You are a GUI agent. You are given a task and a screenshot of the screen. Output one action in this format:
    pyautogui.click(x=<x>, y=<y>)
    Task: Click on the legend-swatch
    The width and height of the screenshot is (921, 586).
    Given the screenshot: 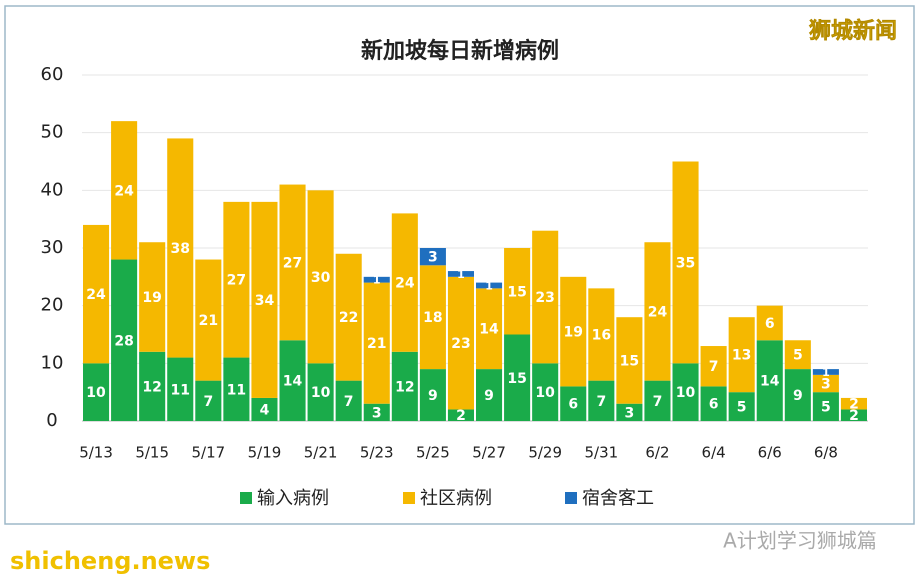 What is the action you would take?
    pyautogui.click(x=246, y=498)
    